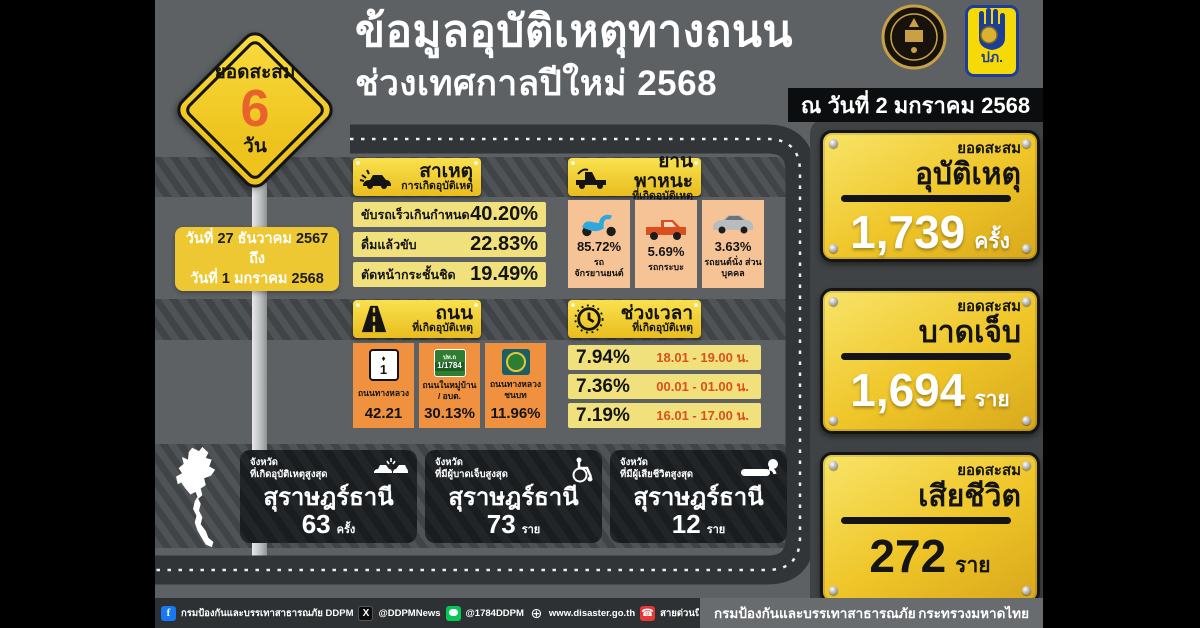  I want to click on causes-header: สาเหตุ การเกิดอุบัติเหตุ, so click(417, 177).